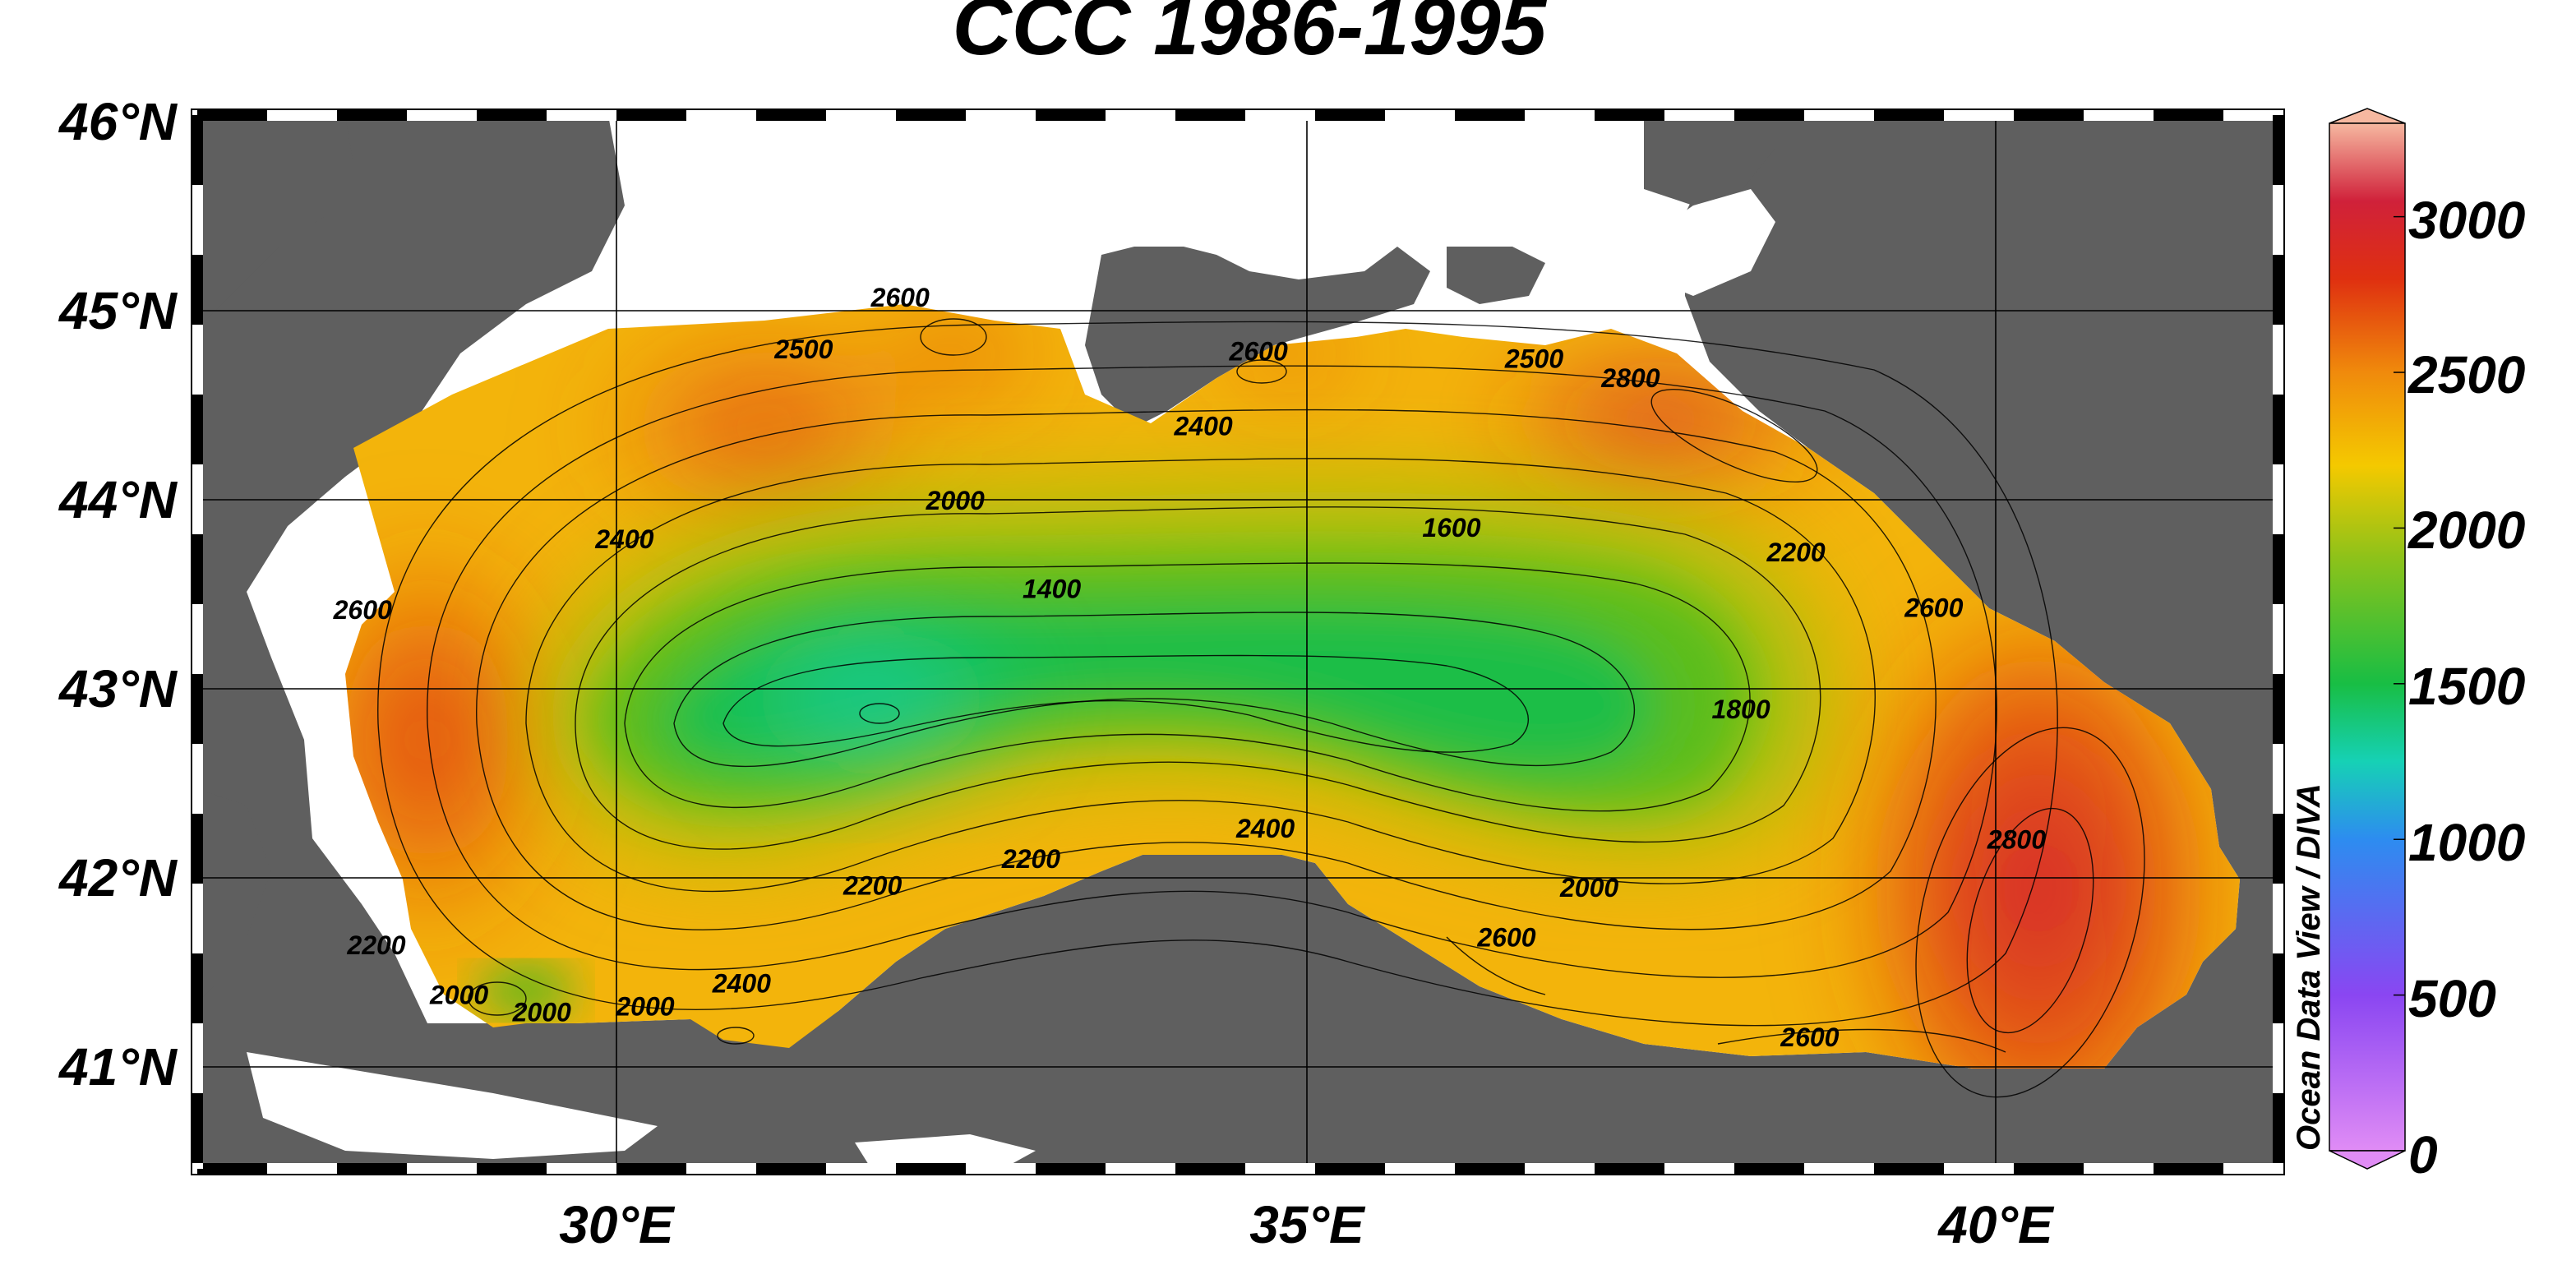 The width and height of the screenshot is (2576, 1288). I want to click on colorbar-ticks, so click(2399, 683).